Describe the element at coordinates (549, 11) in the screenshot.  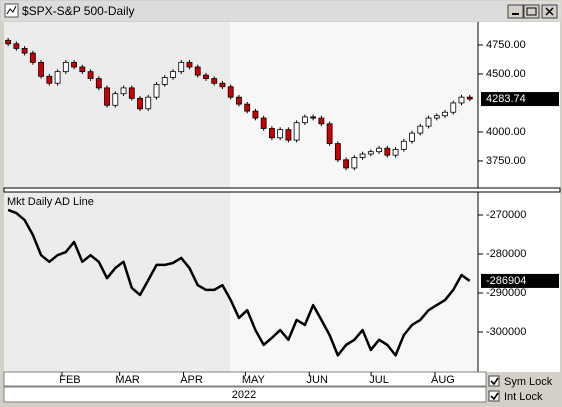
I see `close-glyph` at that location.